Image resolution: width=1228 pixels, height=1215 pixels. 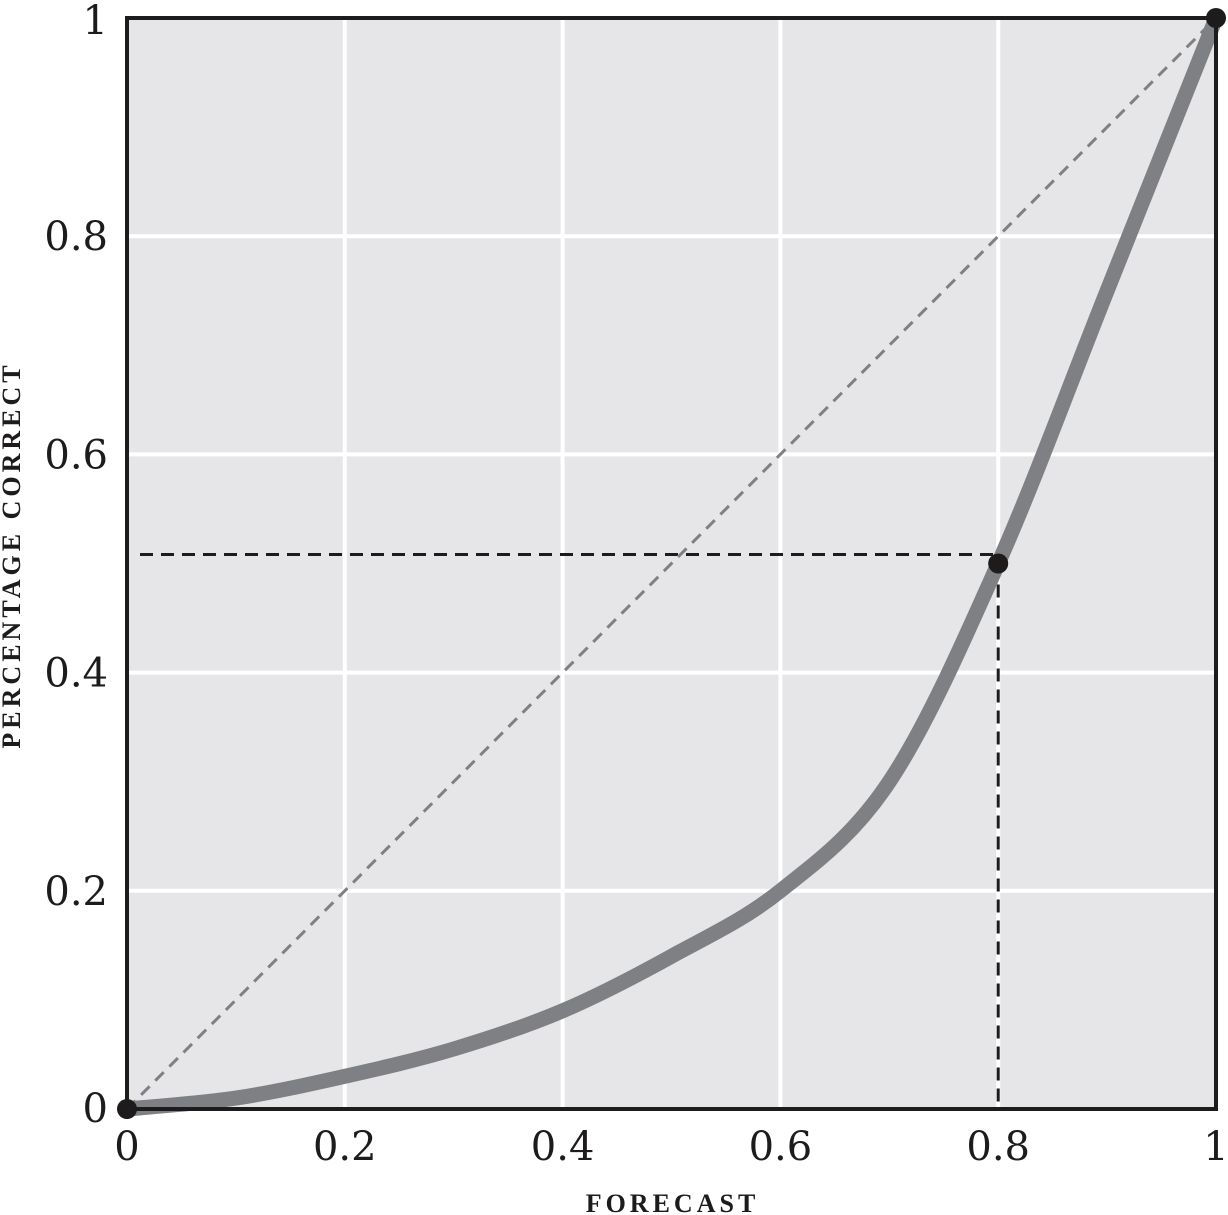 What do you see at coordinates (998, 1147) in the screenshot?
I see `x-tick-label: 0.8` at bounding box center [998, 1147].